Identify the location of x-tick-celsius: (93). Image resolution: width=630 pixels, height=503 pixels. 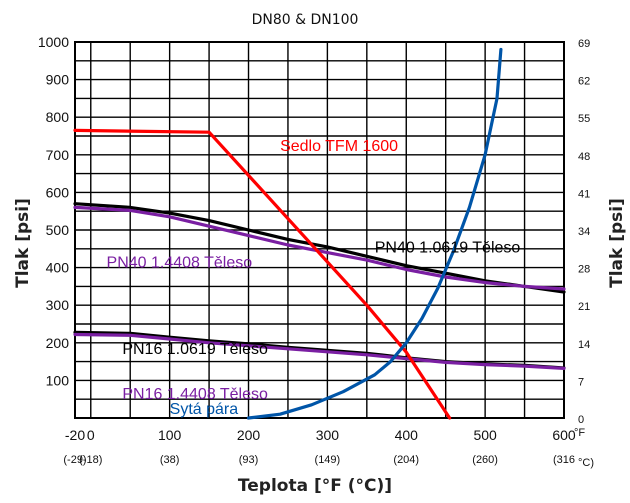
(249, 460).